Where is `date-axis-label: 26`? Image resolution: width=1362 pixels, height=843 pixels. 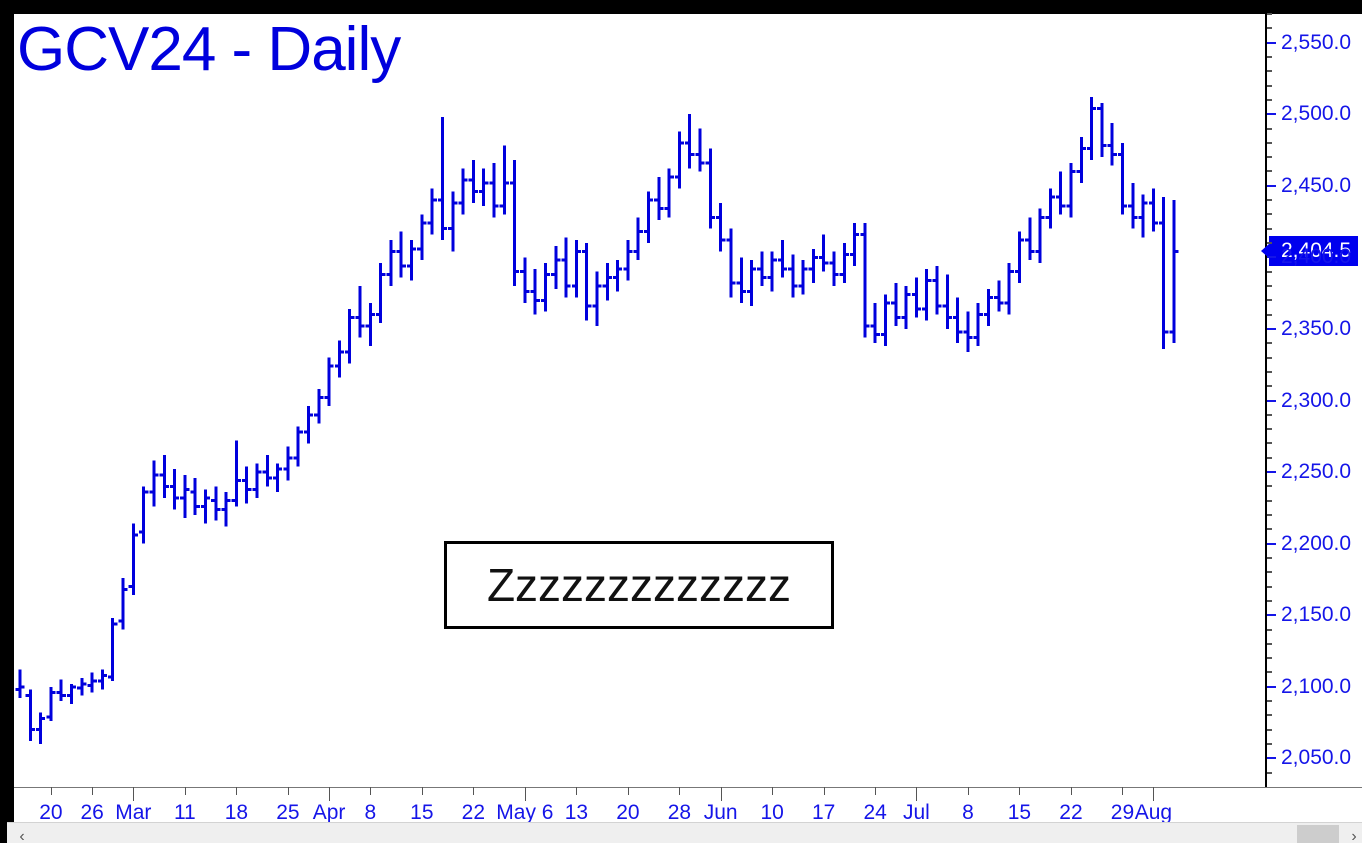 date-axis-label: 26 is located at coordinates (92, 812).